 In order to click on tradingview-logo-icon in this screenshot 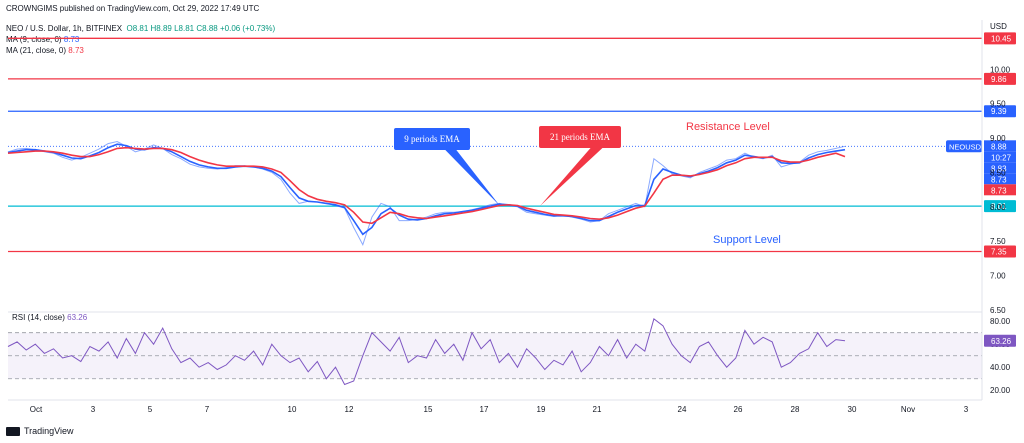, I will do `click(13, 431)`.